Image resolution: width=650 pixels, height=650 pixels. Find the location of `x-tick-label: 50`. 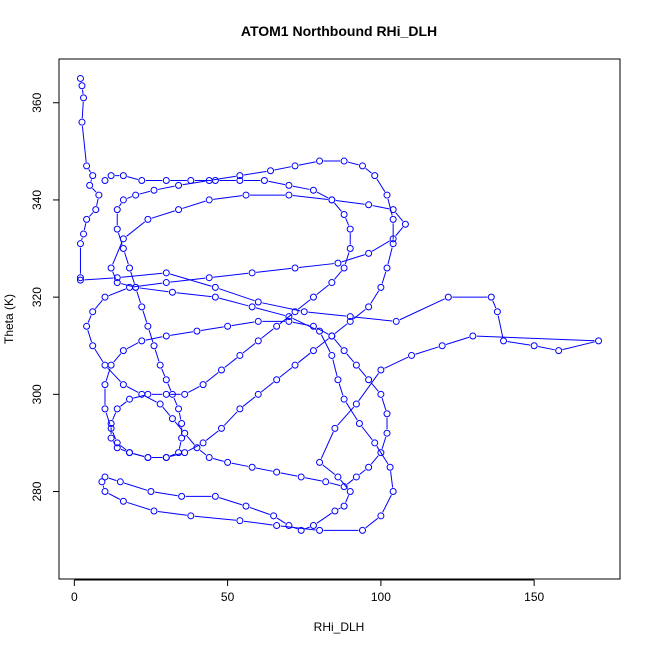

x-tick-label: 50 is located at coordinates (228, 597).